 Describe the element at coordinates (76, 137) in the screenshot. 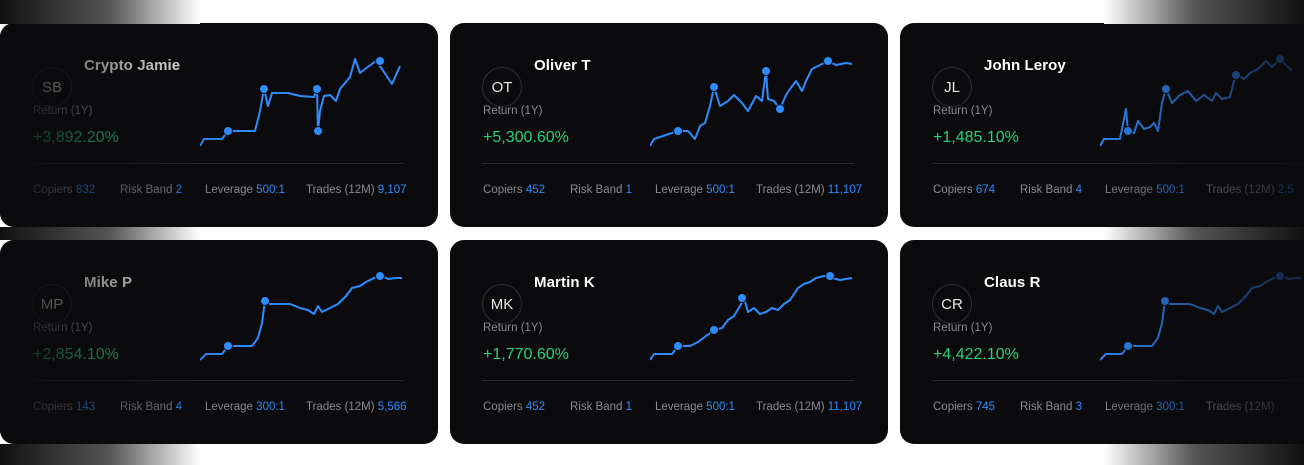

I see `return-value: +3,892.20%` at that location.